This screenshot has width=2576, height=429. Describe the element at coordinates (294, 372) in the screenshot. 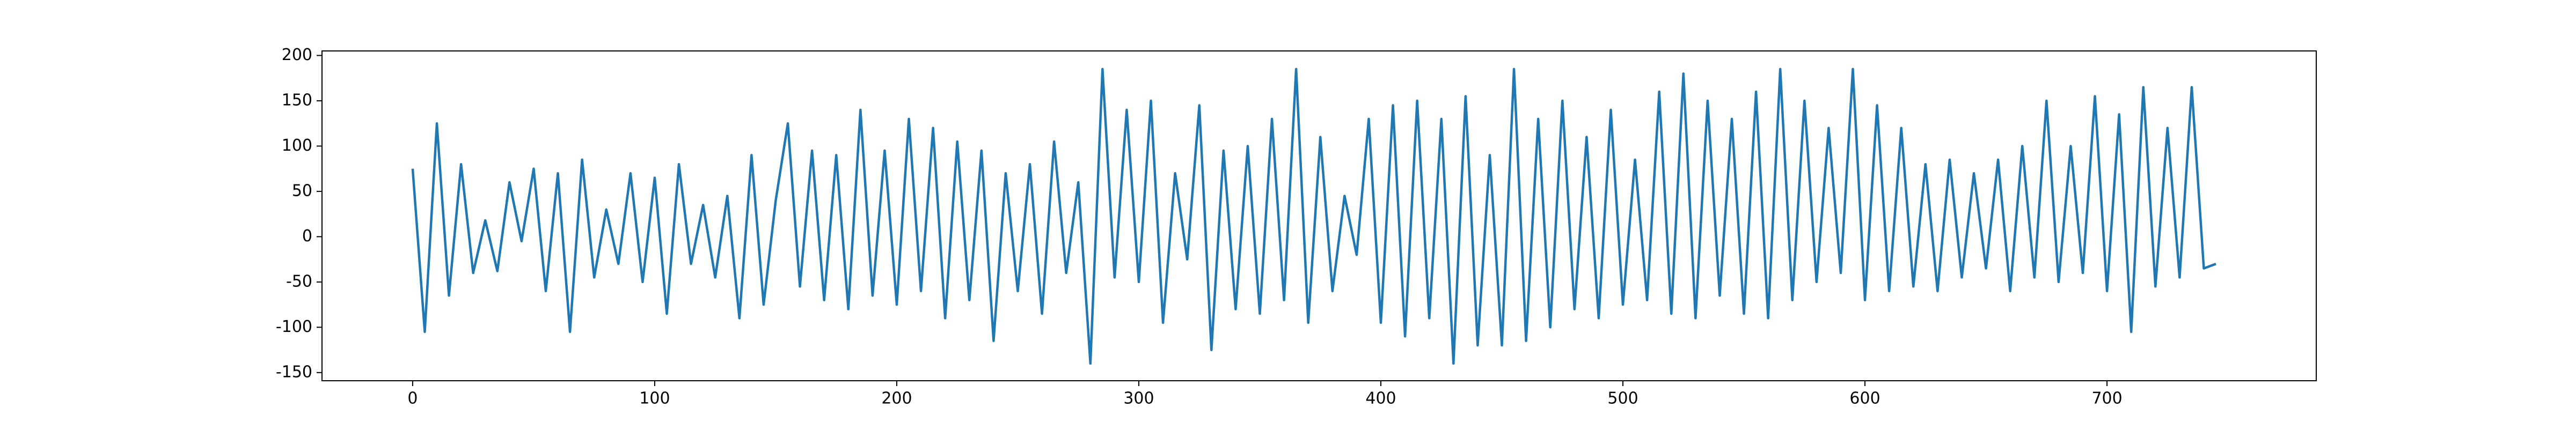

I see `y-tick-label: -150` at that location.